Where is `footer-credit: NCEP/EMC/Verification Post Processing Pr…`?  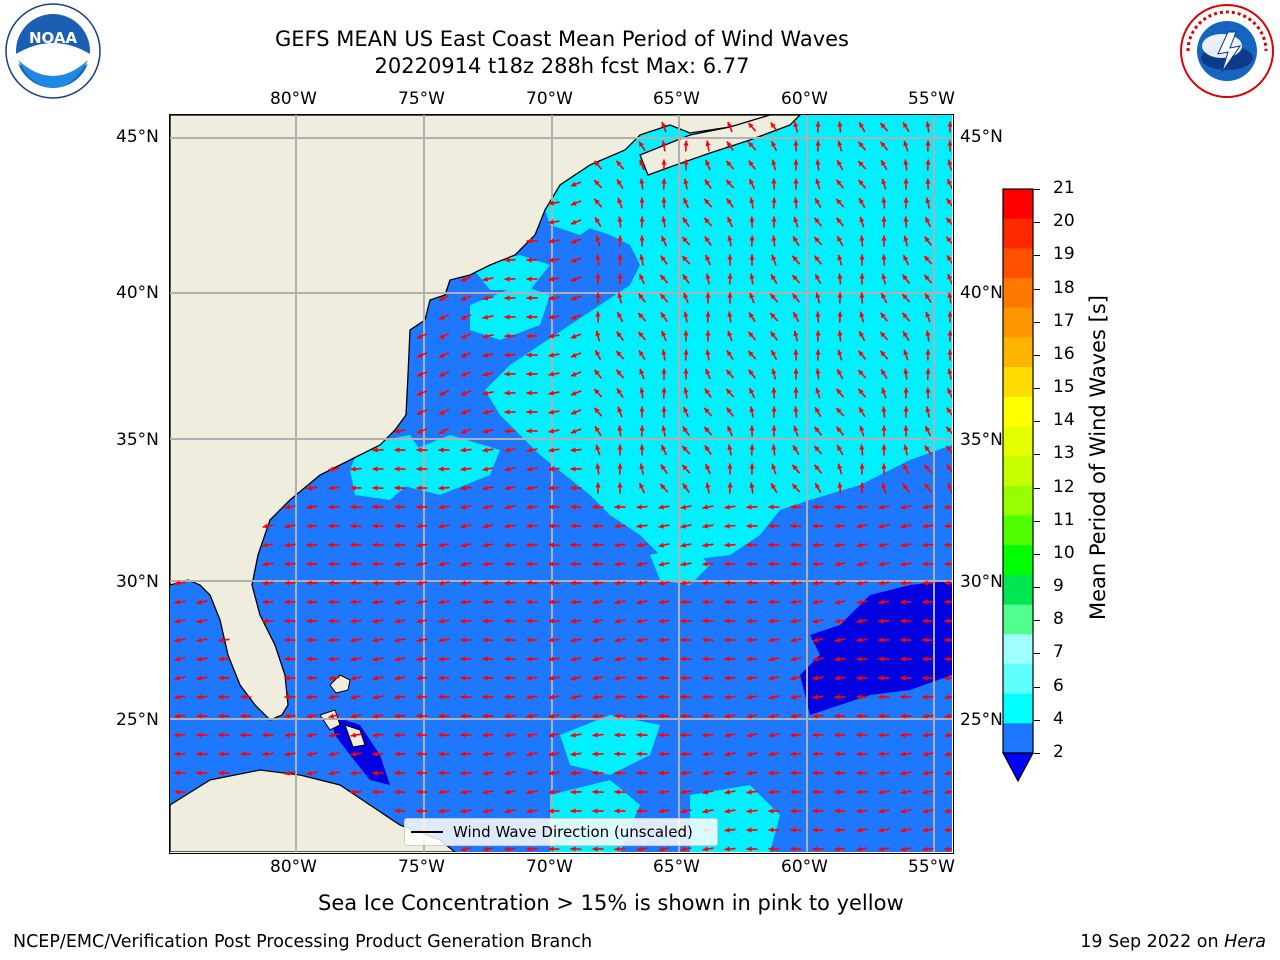 footer-credit: NCEP/EMC/Verification Post Processing Pr… is located at coordinates (303, 942).